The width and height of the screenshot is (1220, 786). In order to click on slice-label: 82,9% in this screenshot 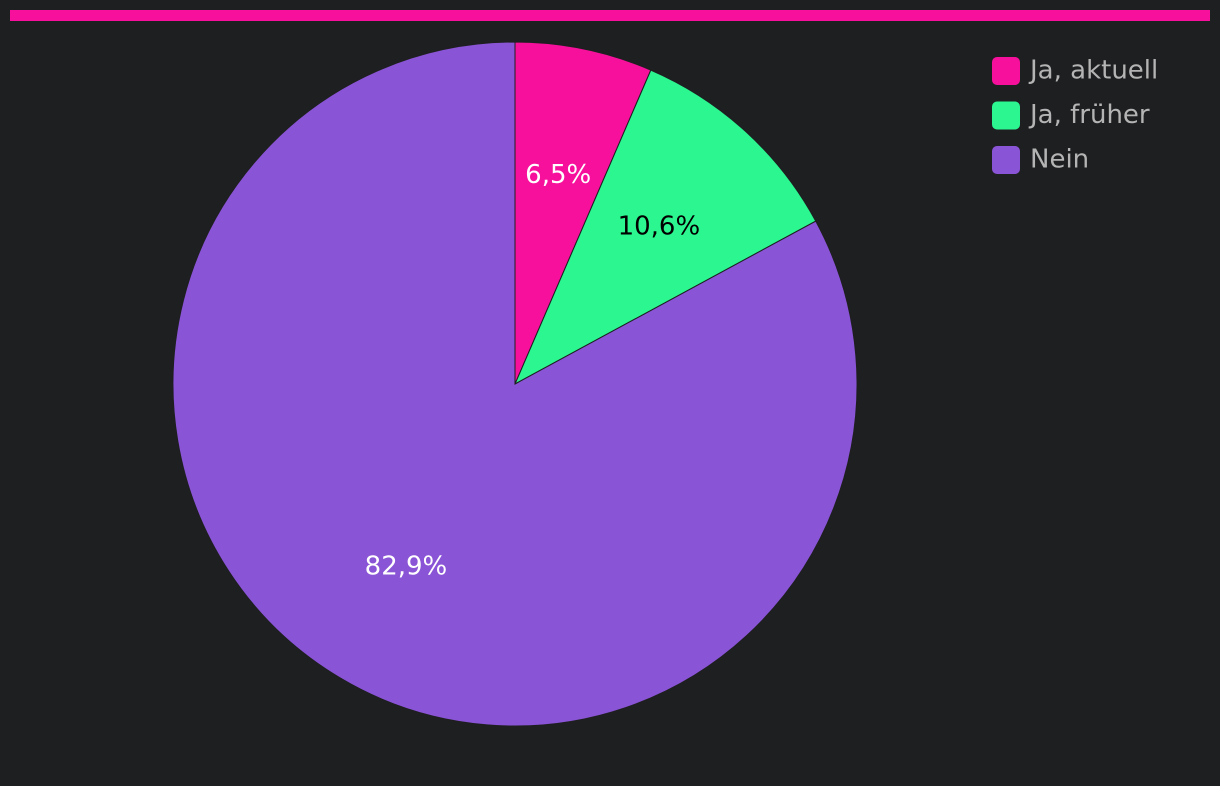, I will do `click(406, 567)`.